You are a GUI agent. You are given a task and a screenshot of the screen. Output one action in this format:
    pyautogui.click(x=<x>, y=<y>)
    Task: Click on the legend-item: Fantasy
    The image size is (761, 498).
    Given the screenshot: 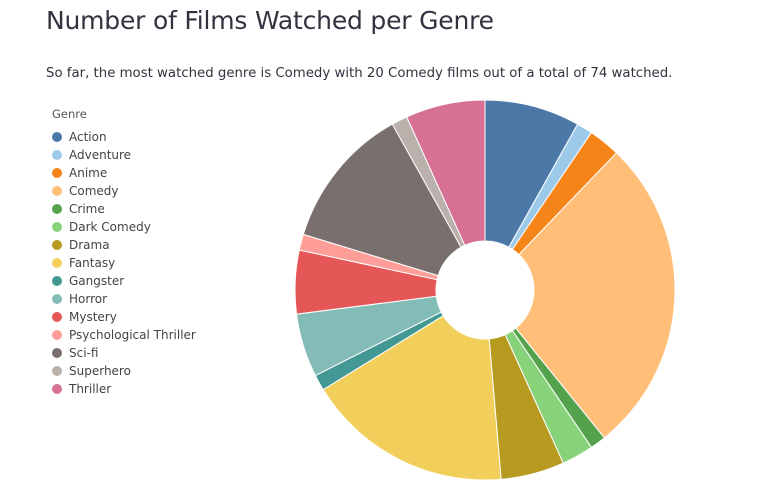 What is the action you would take?
    pyautogui.click(x=124, y=263)
    